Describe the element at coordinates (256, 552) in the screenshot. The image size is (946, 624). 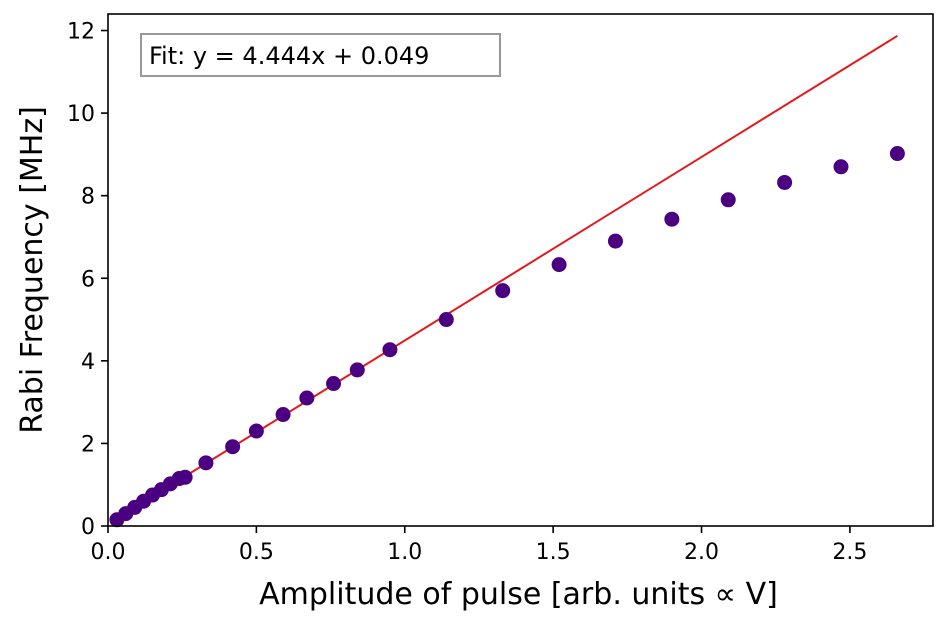
I see `x-tick-label: 0.5` at that location.